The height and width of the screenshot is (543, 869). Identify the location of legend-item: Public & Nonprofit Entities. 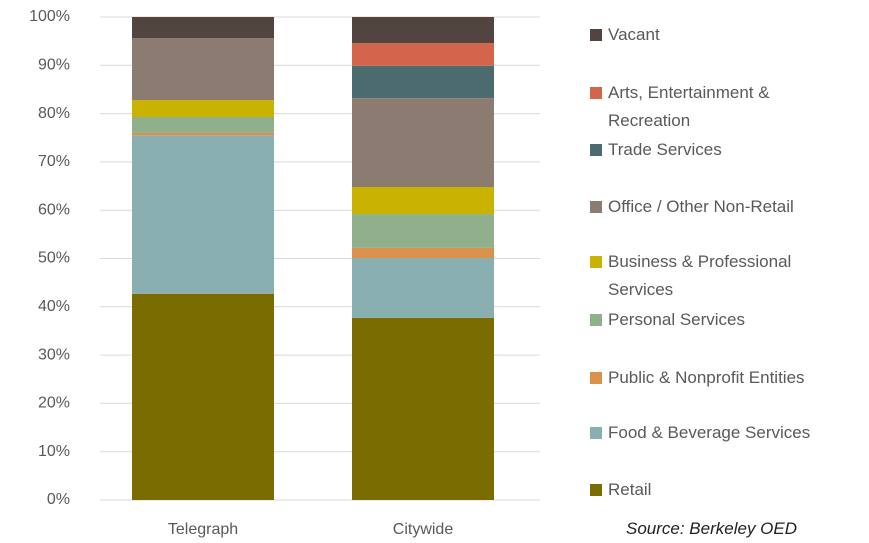
(710, 378).